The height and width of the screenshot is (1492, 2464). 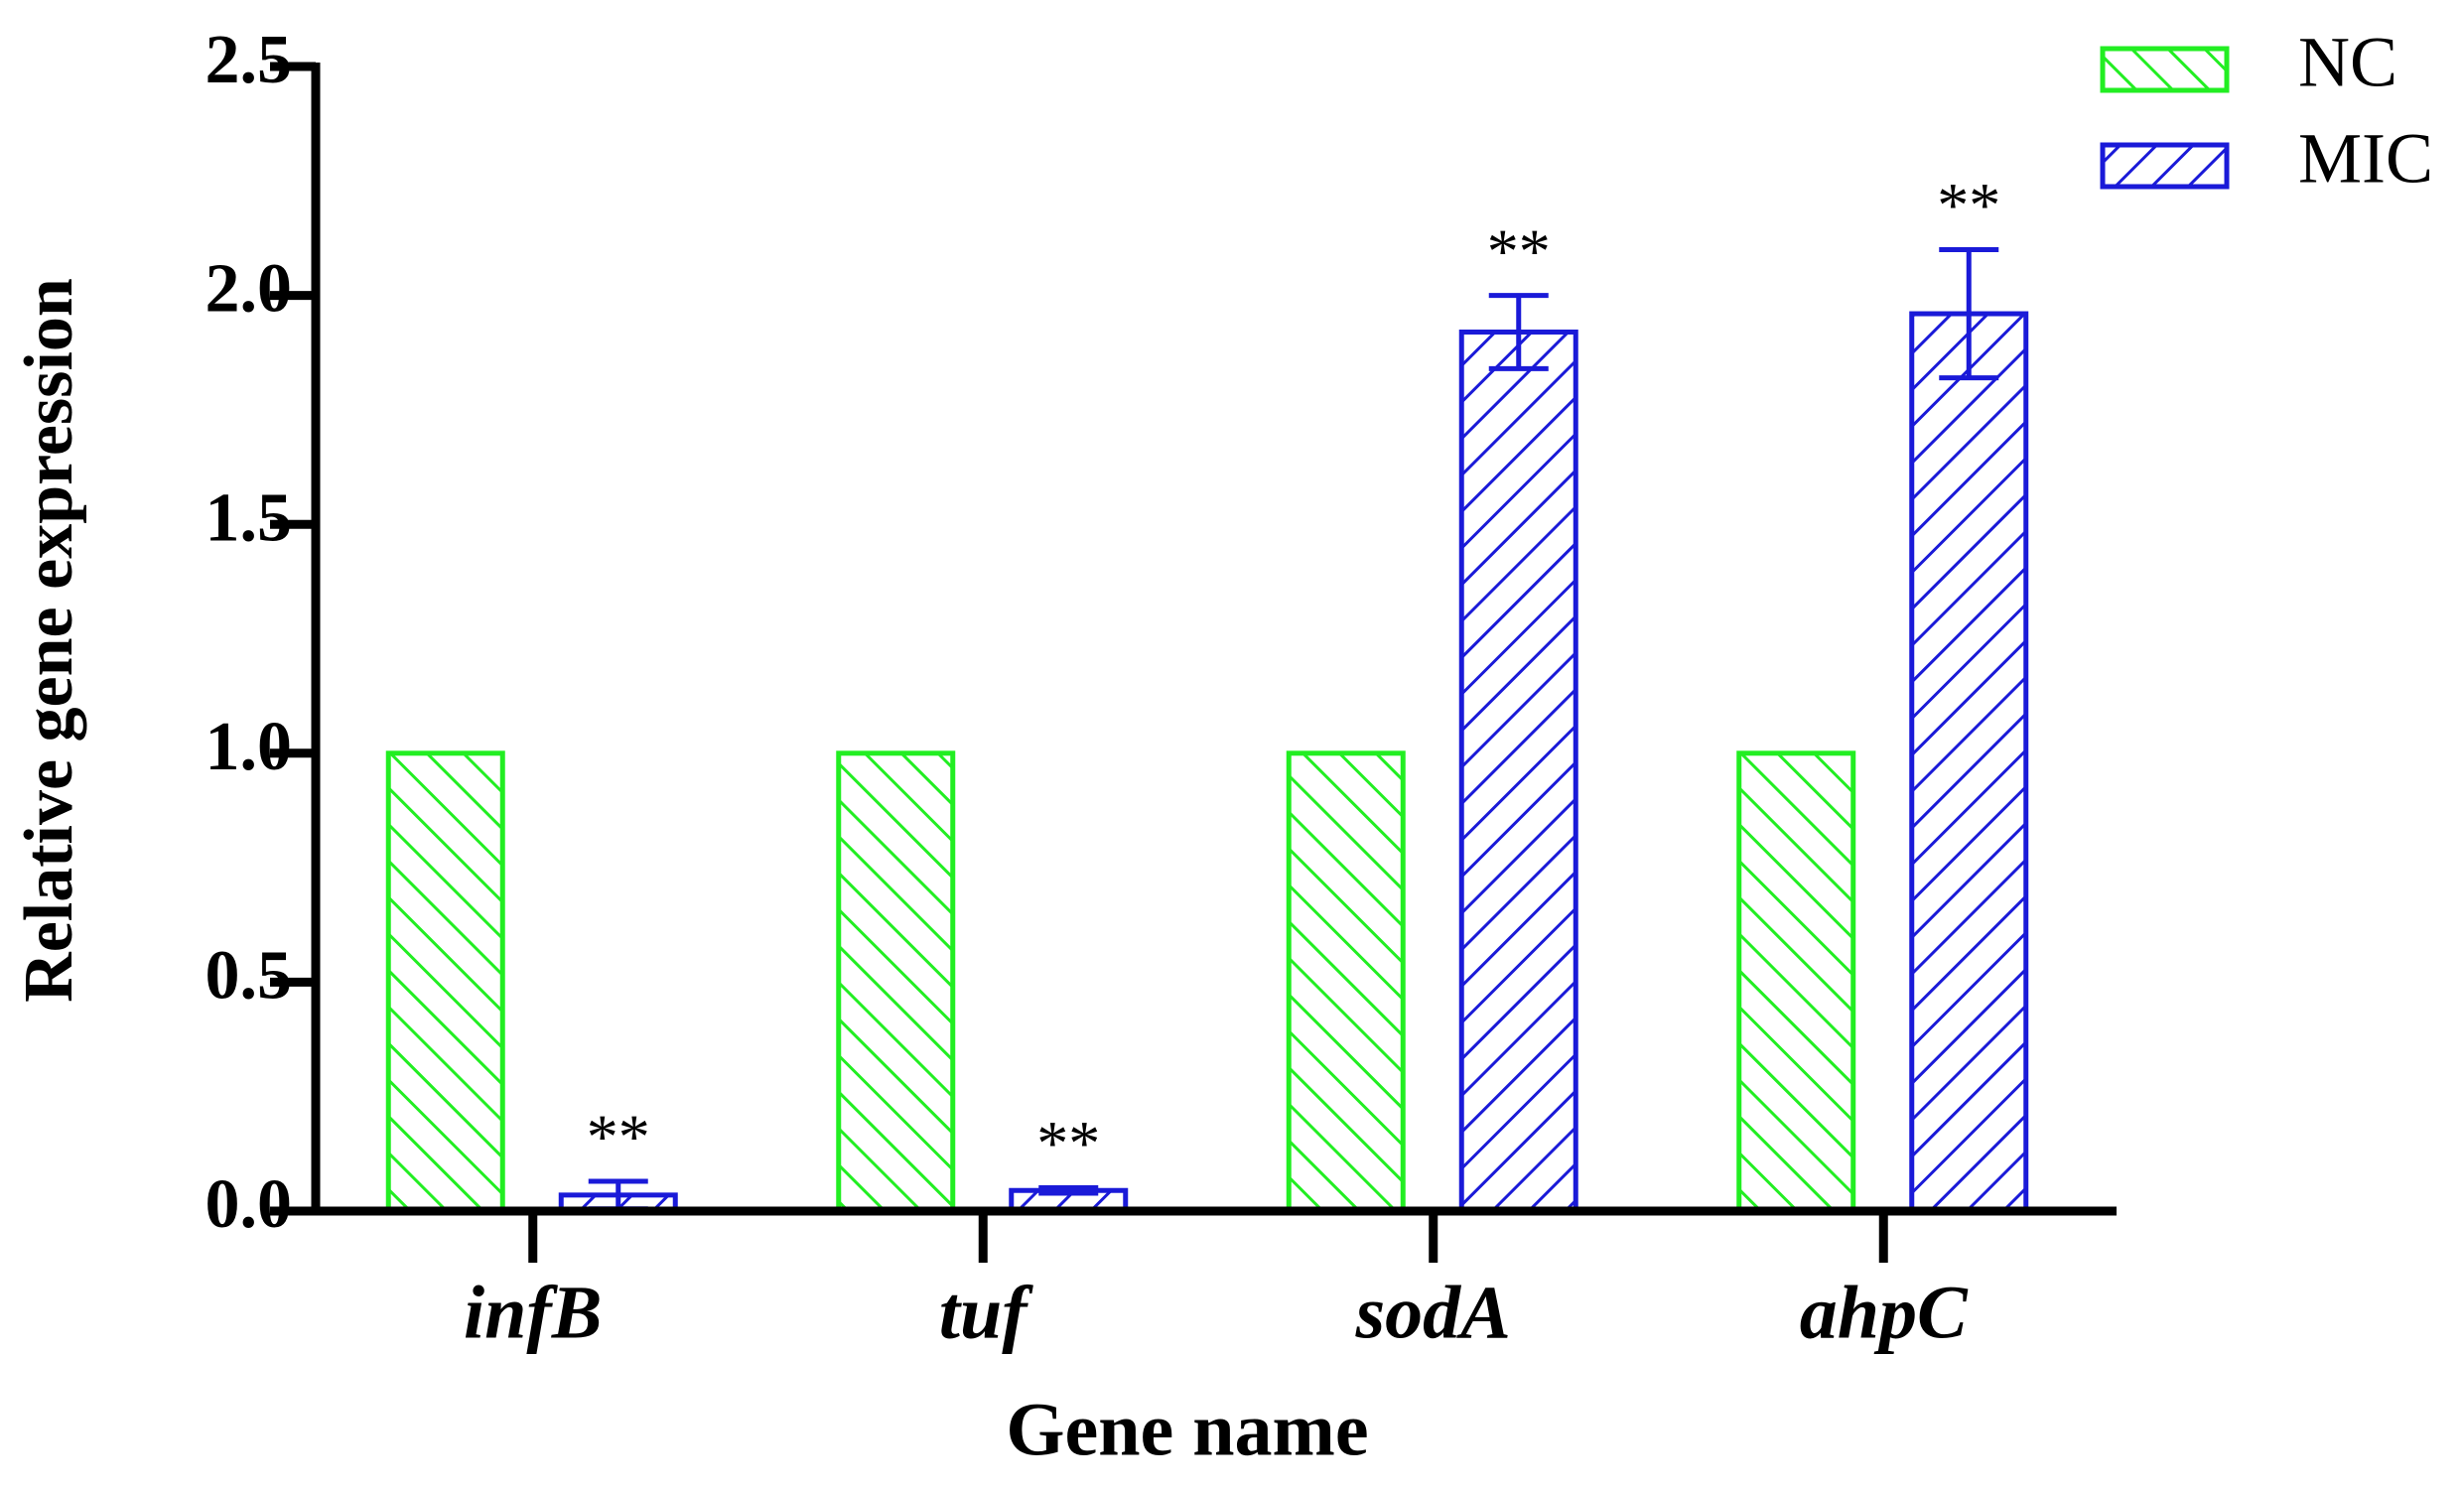 I want to click on x-tick-label: tuf, so click(x=986, y=1312).